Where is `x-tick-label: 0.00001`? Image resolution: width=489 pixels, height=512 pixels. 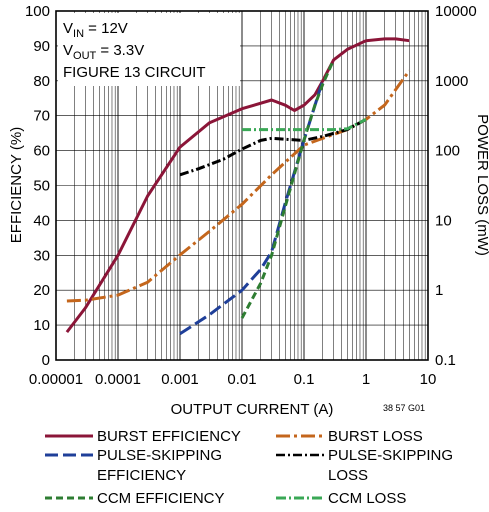 x-tick-label: 0.00001 is located at coordinates (56, 379).